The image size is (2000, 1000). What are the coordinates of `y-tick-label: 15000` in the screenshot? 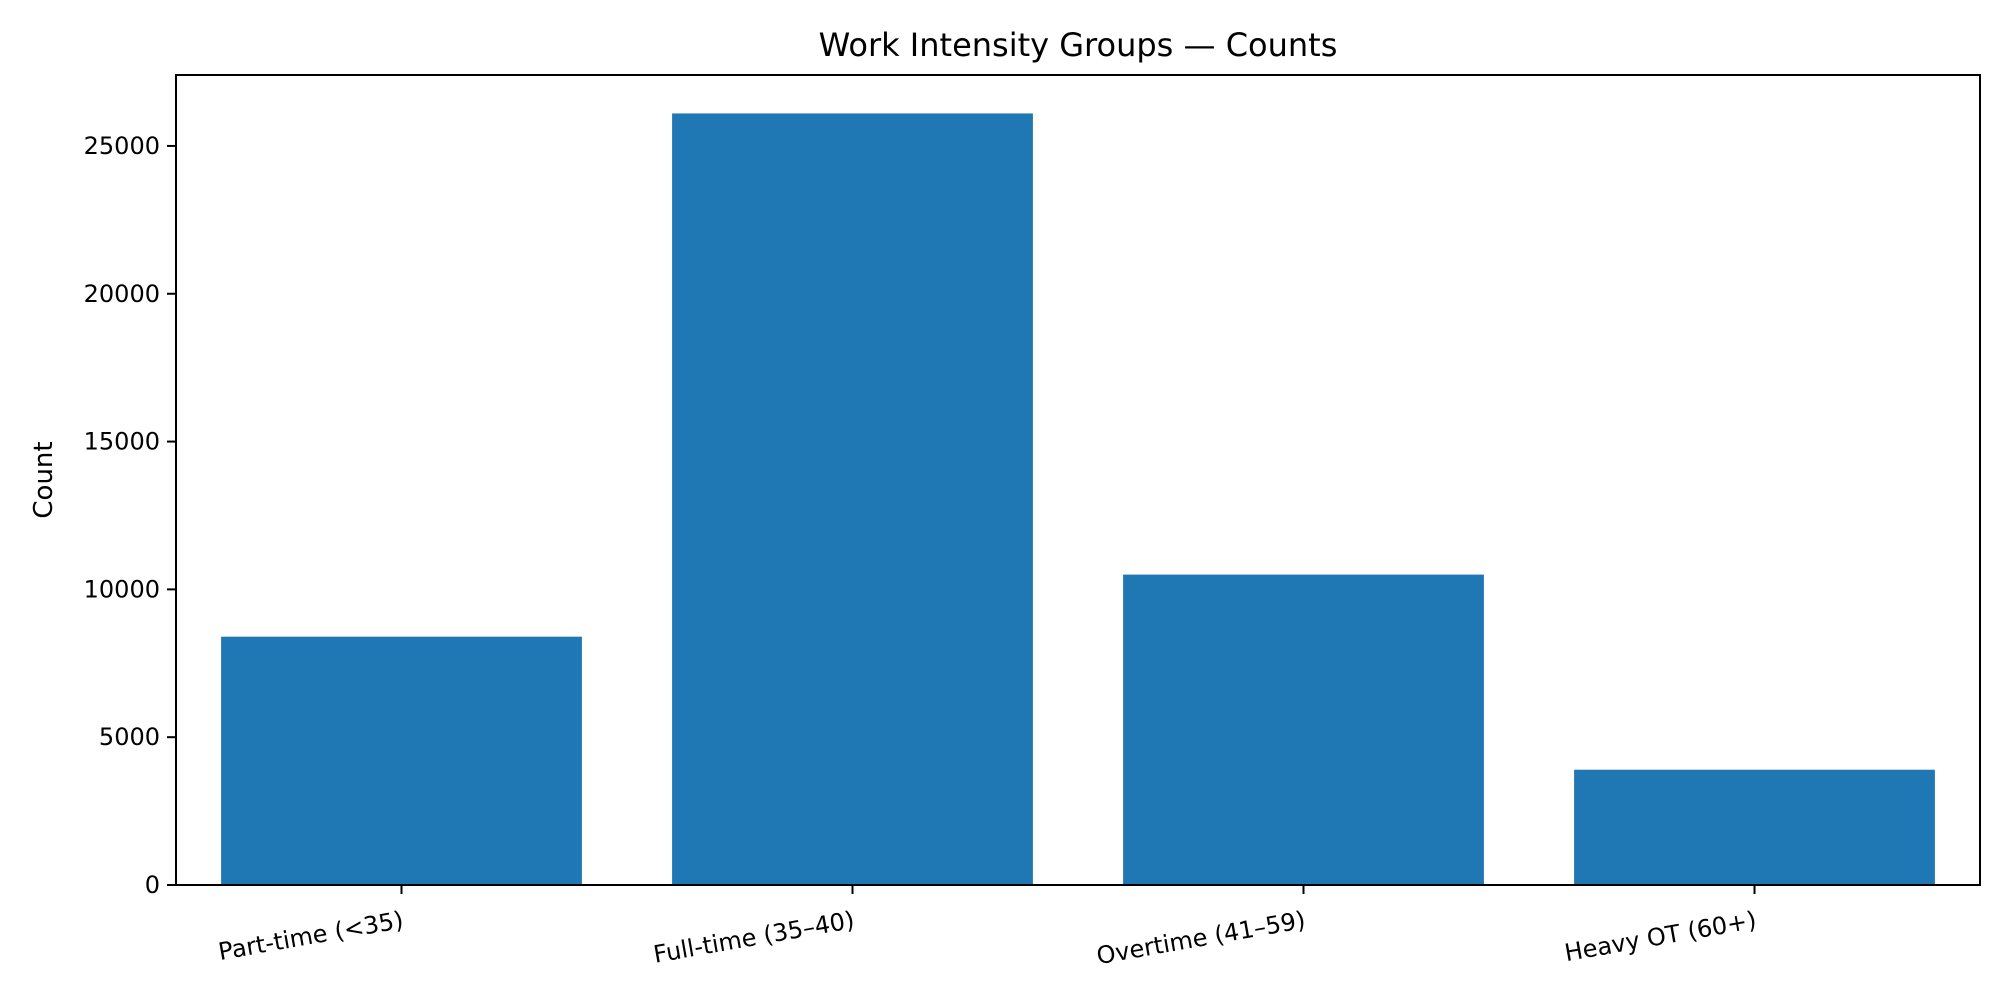 It's located at (122, 442).